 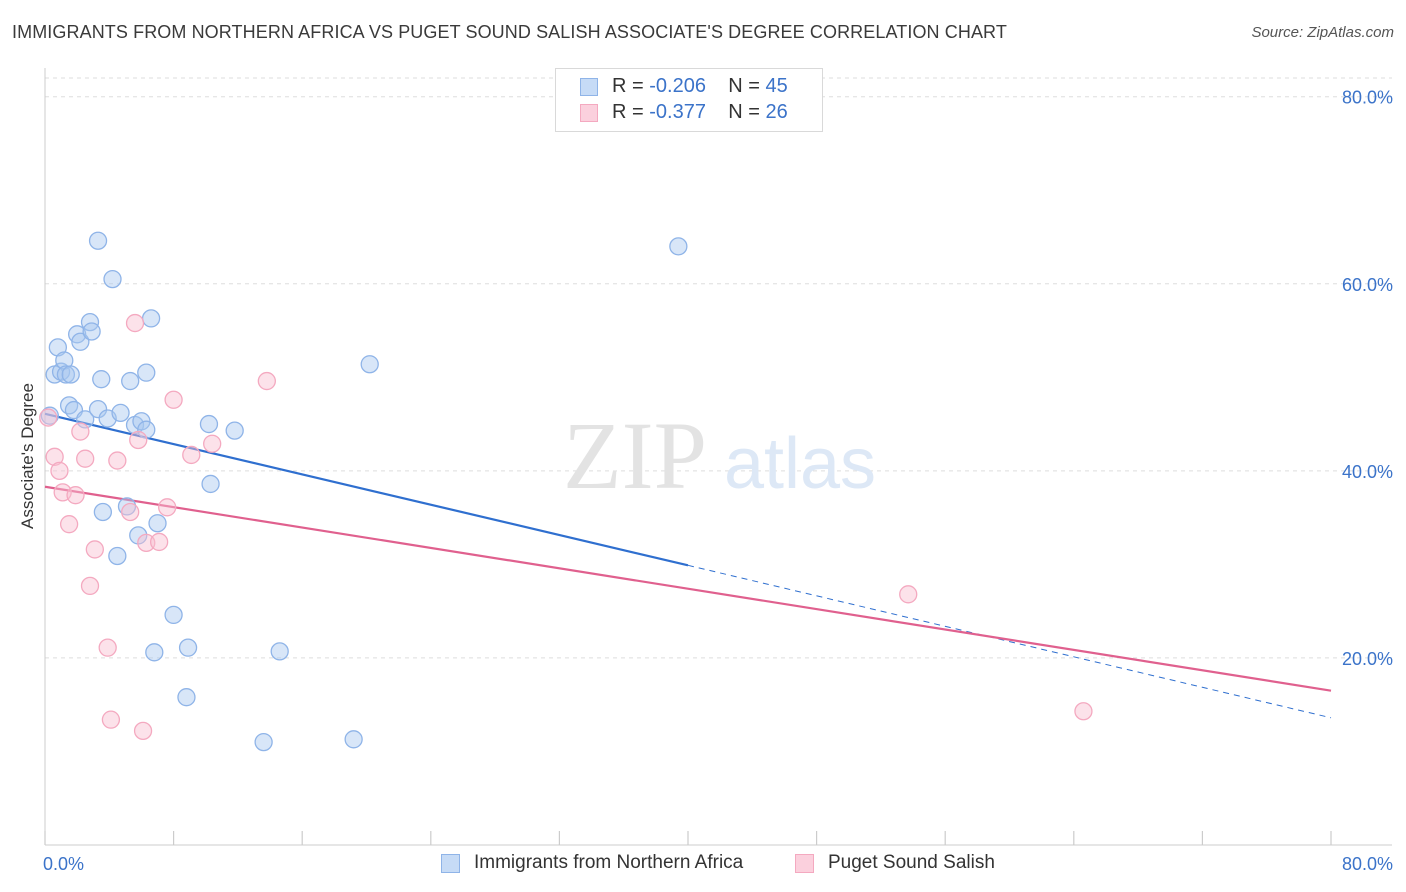 What do you see at coordinates (450, 863) in the screenshot?
I see `bottom-legend-swatch-africa` at bounding box center [450, 863].